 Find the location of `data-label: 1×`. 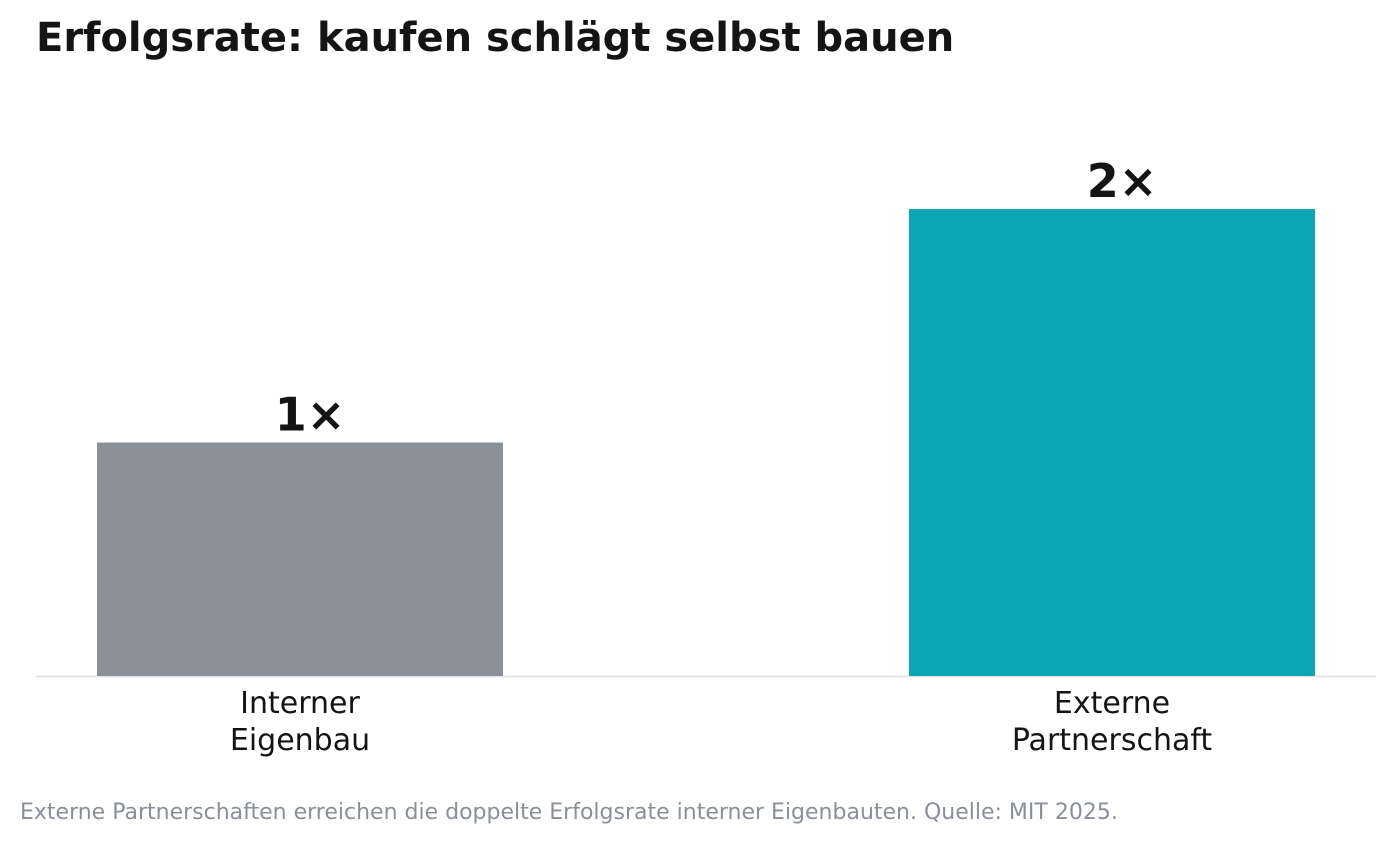

data-label: 1× is located at coordinates (310, 415).